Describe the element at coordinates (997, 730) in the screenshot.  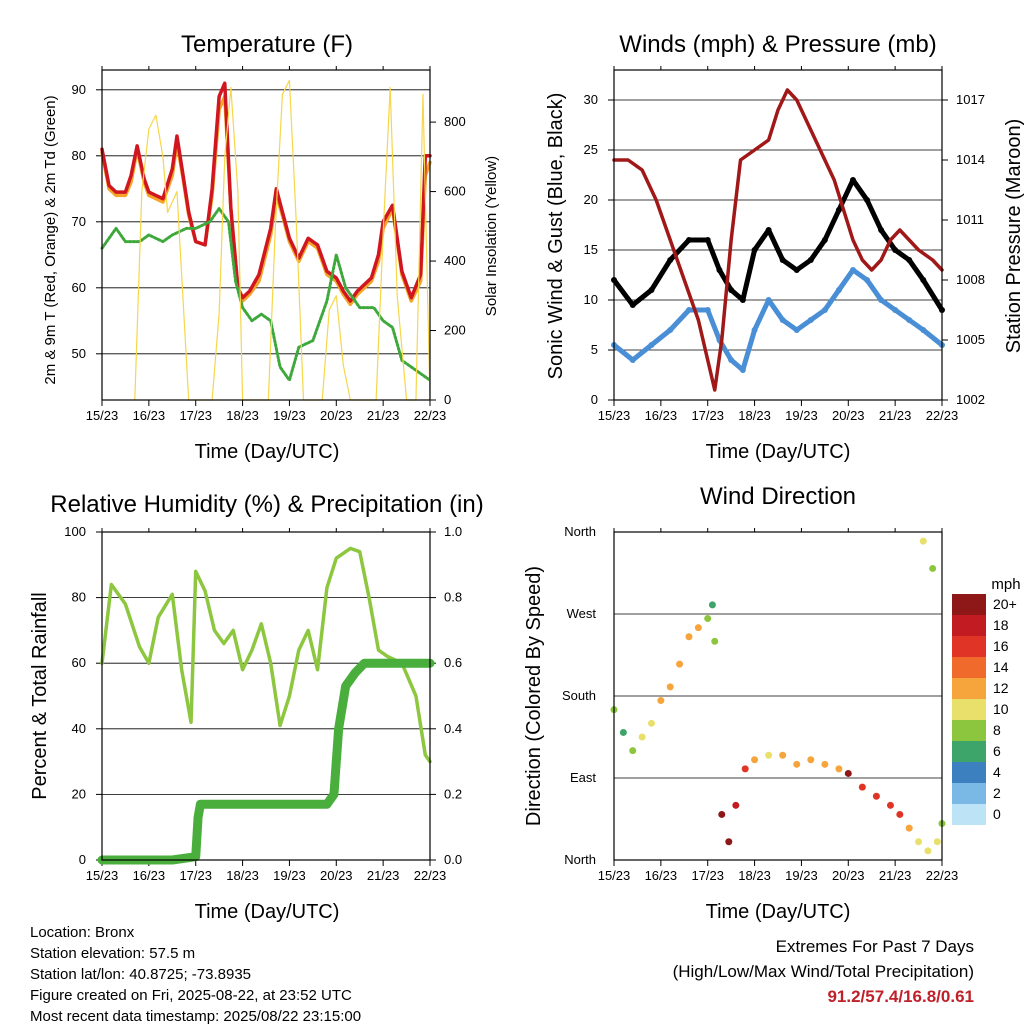
I see `legend-label: 8` at that location.